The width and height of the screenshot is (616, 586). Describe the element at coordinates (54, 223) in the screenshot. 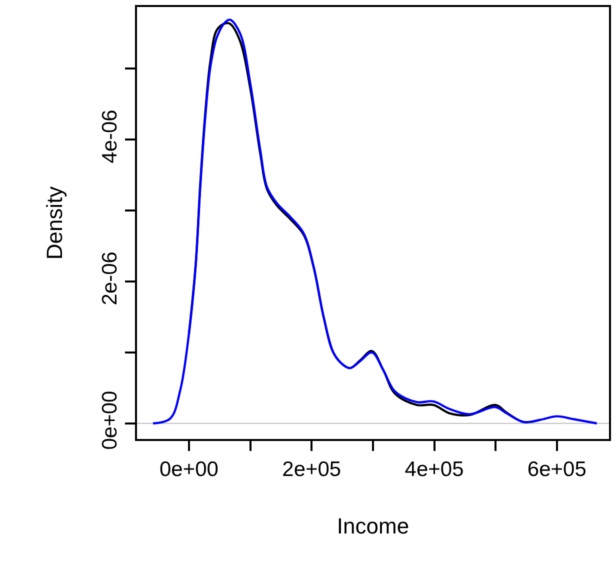

I see `y-axis-title: Density` at that location.